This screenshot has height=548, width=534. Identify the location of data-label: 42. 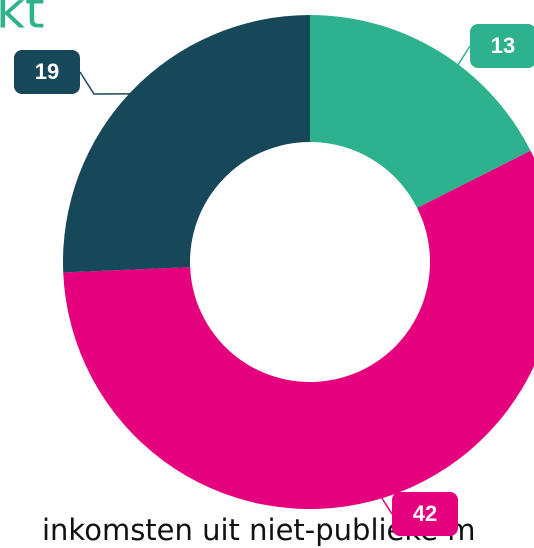
(425, 513).